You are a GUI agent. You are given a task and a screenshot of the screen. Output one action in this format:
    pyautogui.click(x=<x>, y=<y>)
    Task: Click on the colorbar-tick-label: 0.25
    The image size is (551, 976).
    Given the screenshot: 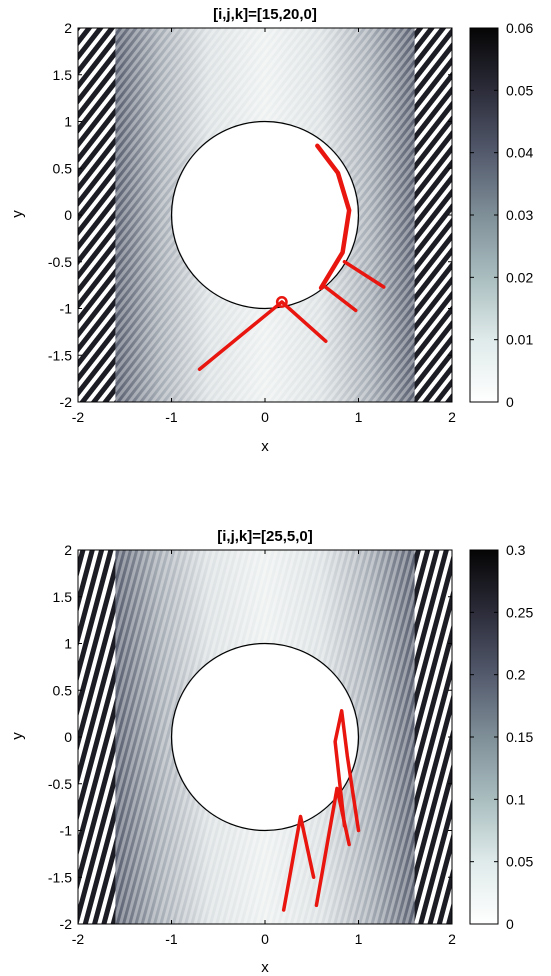 What is the action you would take?
    pyautogui.click(x=519, y=612)
    